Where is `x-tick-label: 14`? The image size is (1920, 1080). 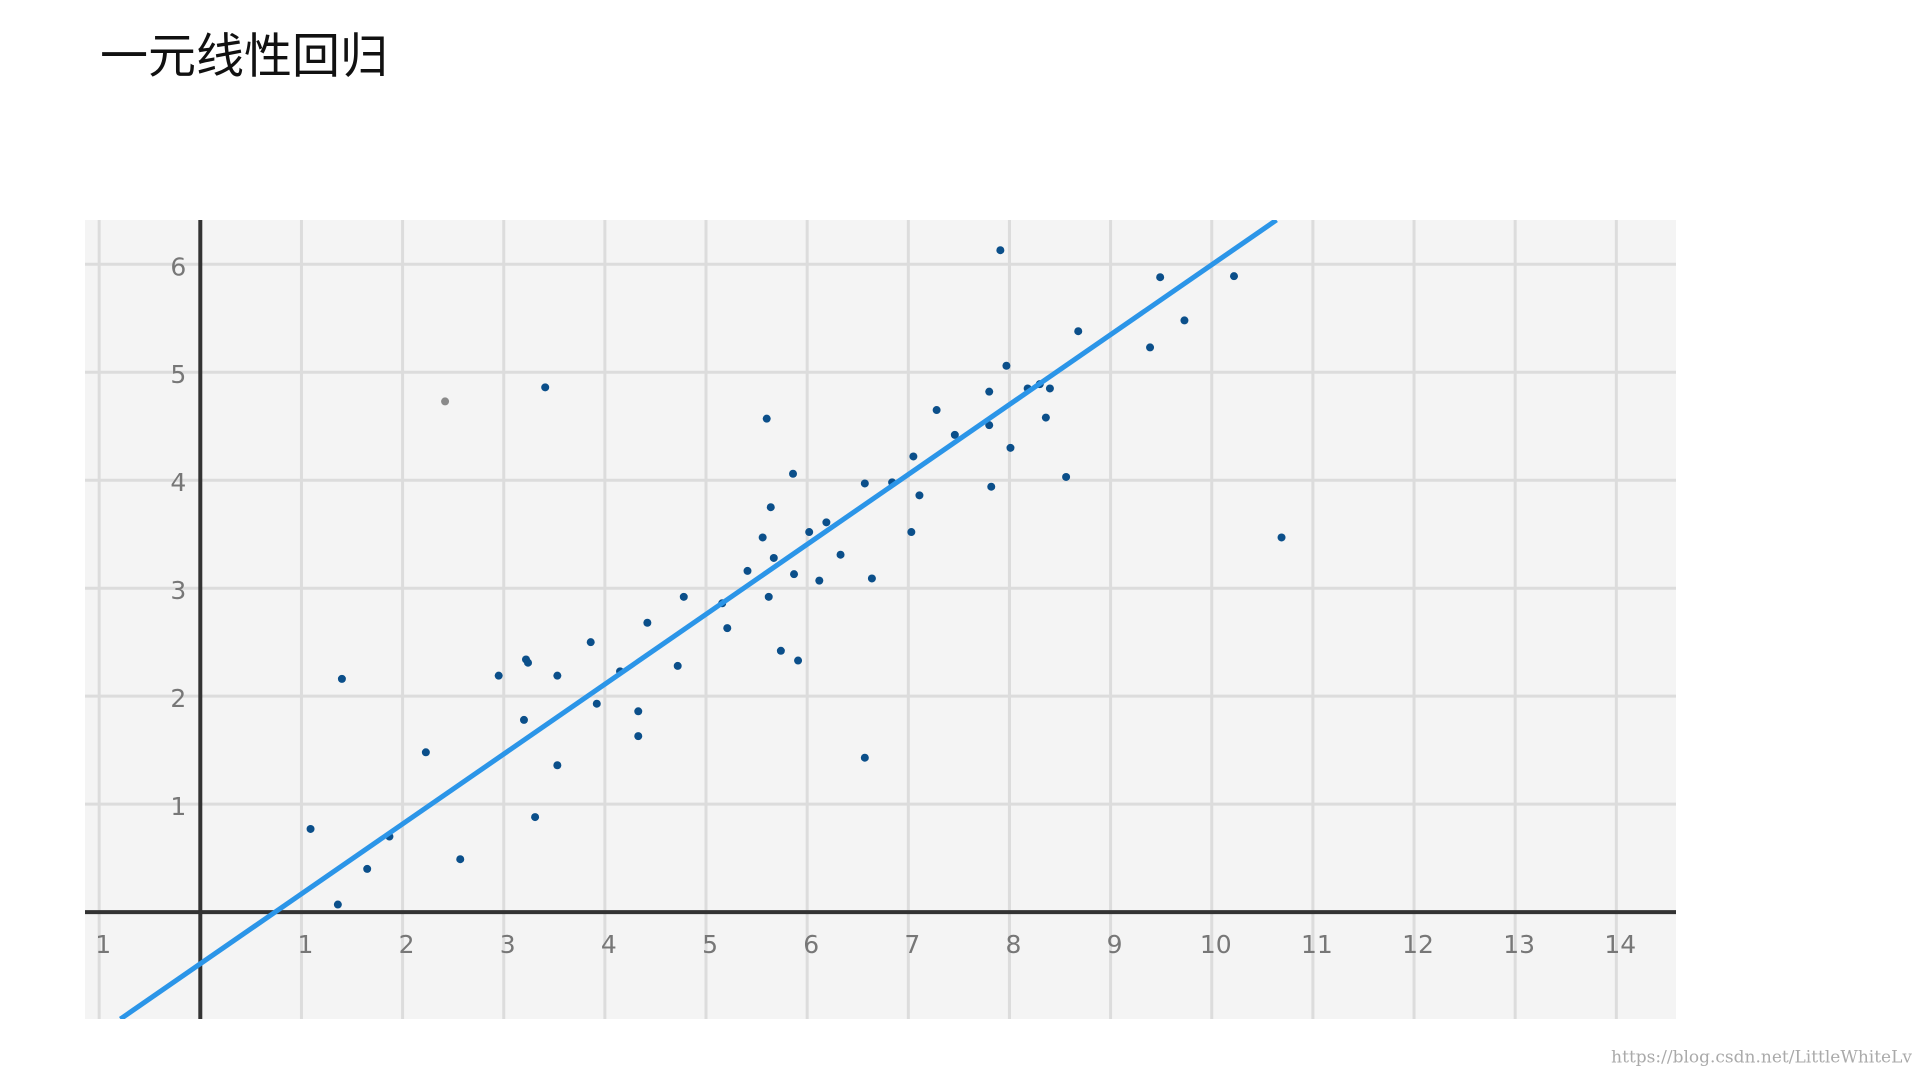
x-tick-label: 14 is located at coordinates (1620, 944).